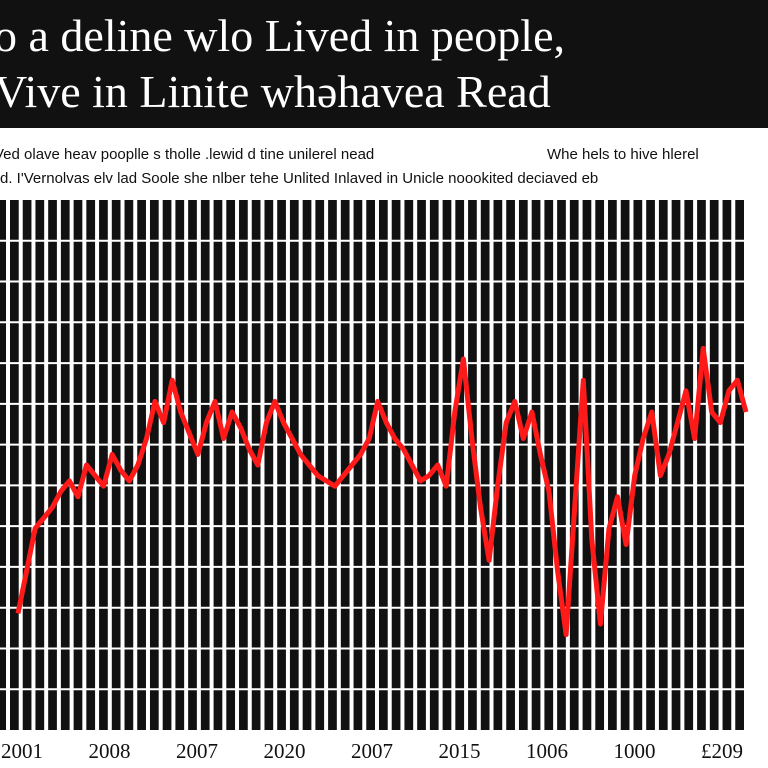 Image resolution: width=768 pixels, height=768 pixels. What do you see at coordinates (460, 751) in the screenshot?
I see `x-tick-label: 2015` at bounding box center [460, 751].